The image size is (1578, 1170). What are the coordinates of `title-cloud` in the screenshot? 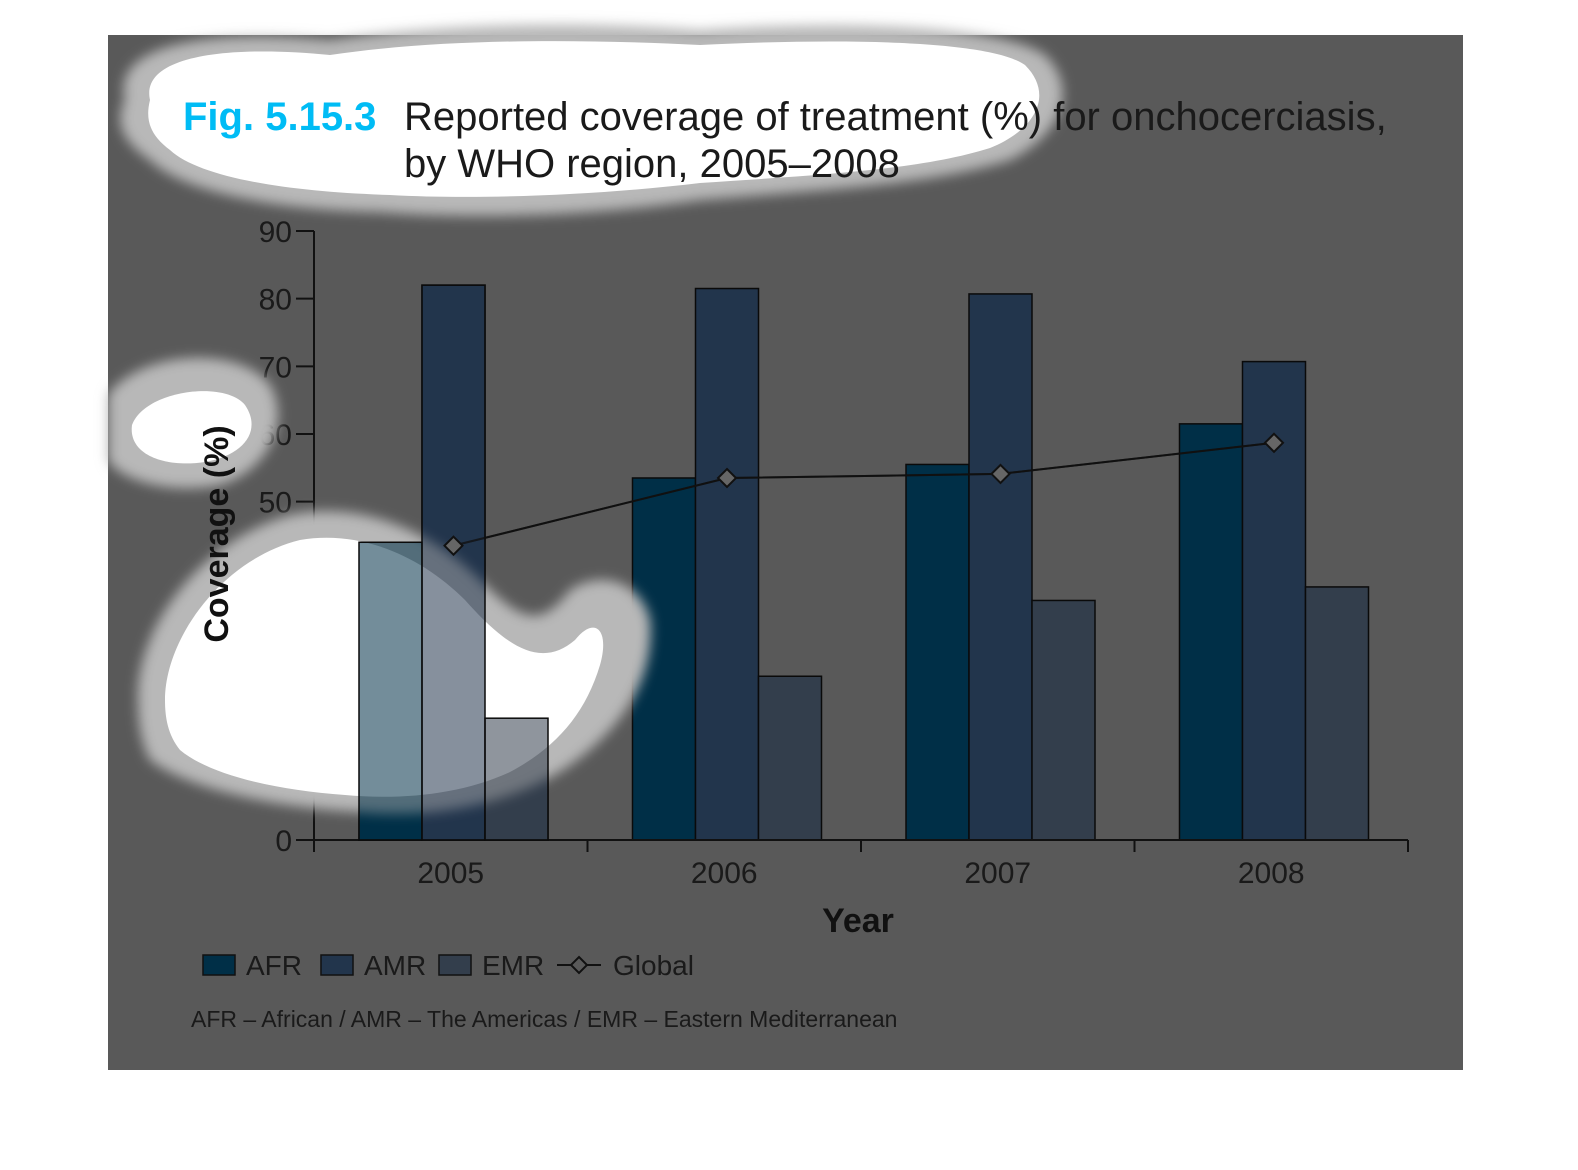 It's located at (594, 119).